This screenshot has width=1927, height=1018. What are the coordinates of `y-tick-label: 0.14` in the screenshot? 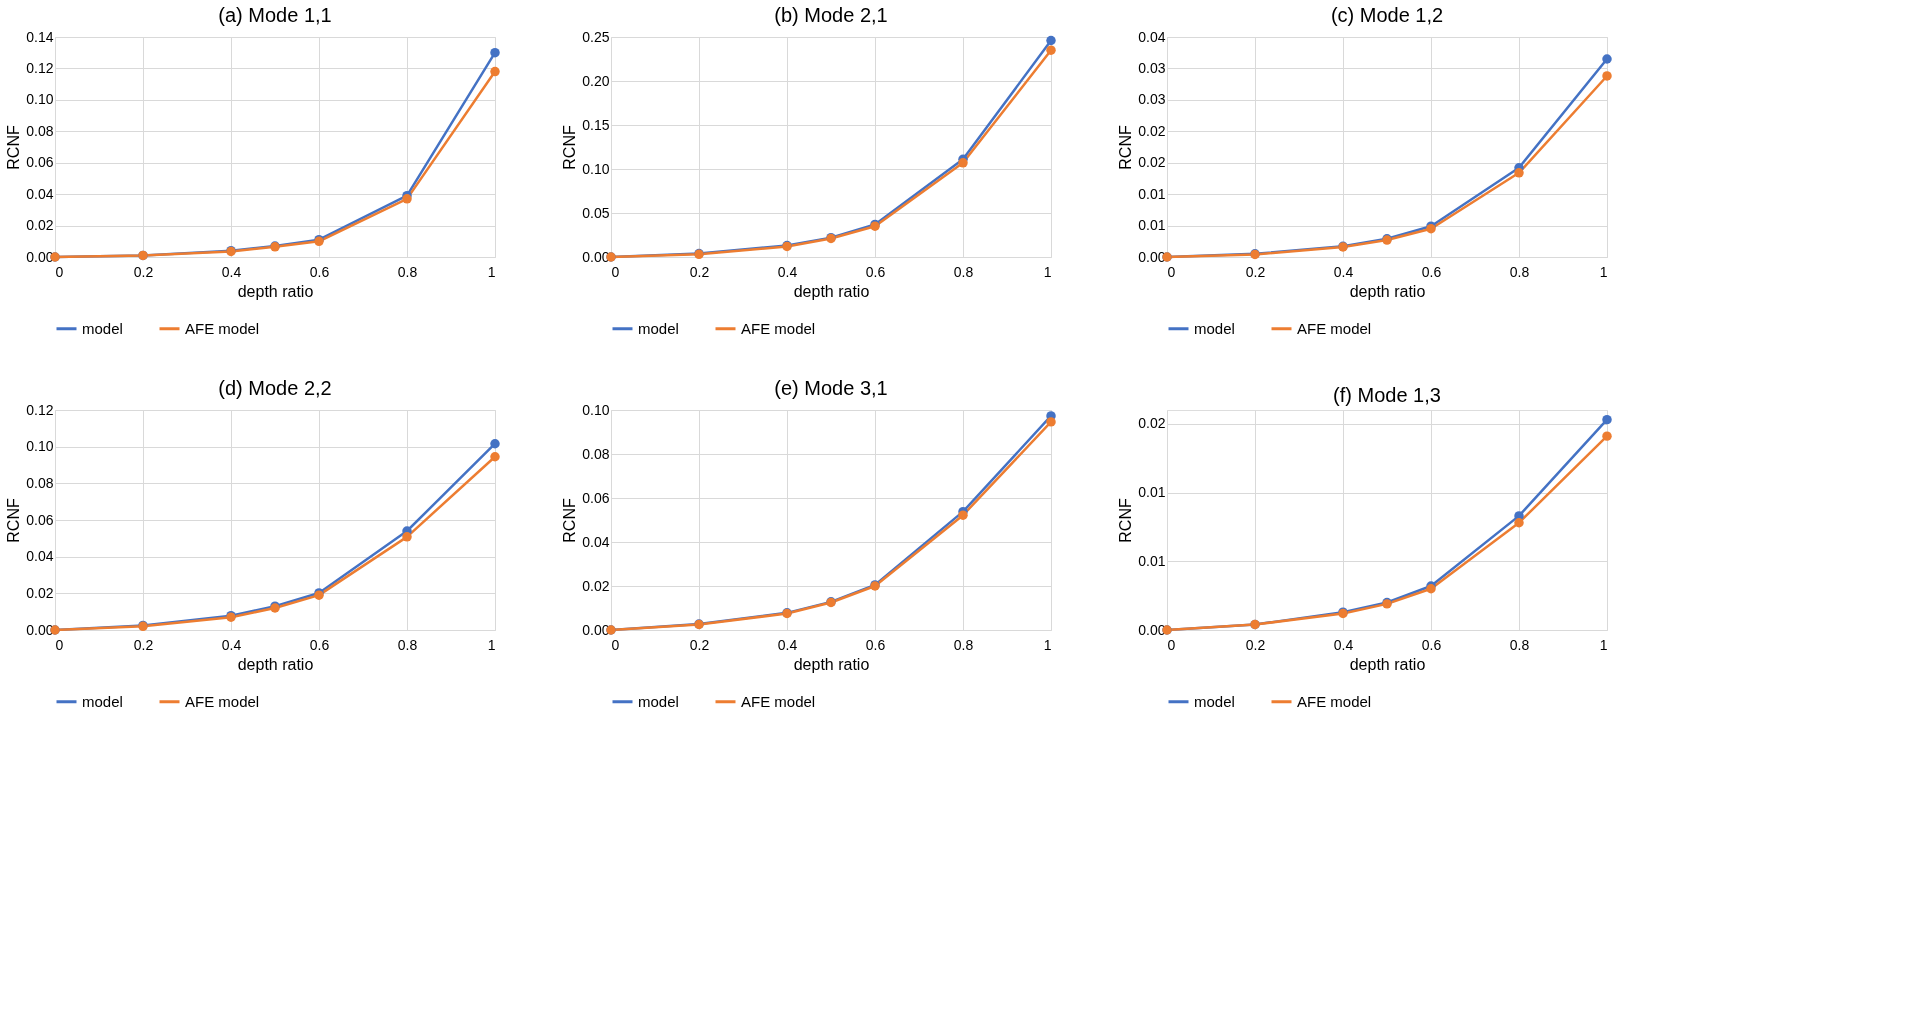 It's located at (40, 36).